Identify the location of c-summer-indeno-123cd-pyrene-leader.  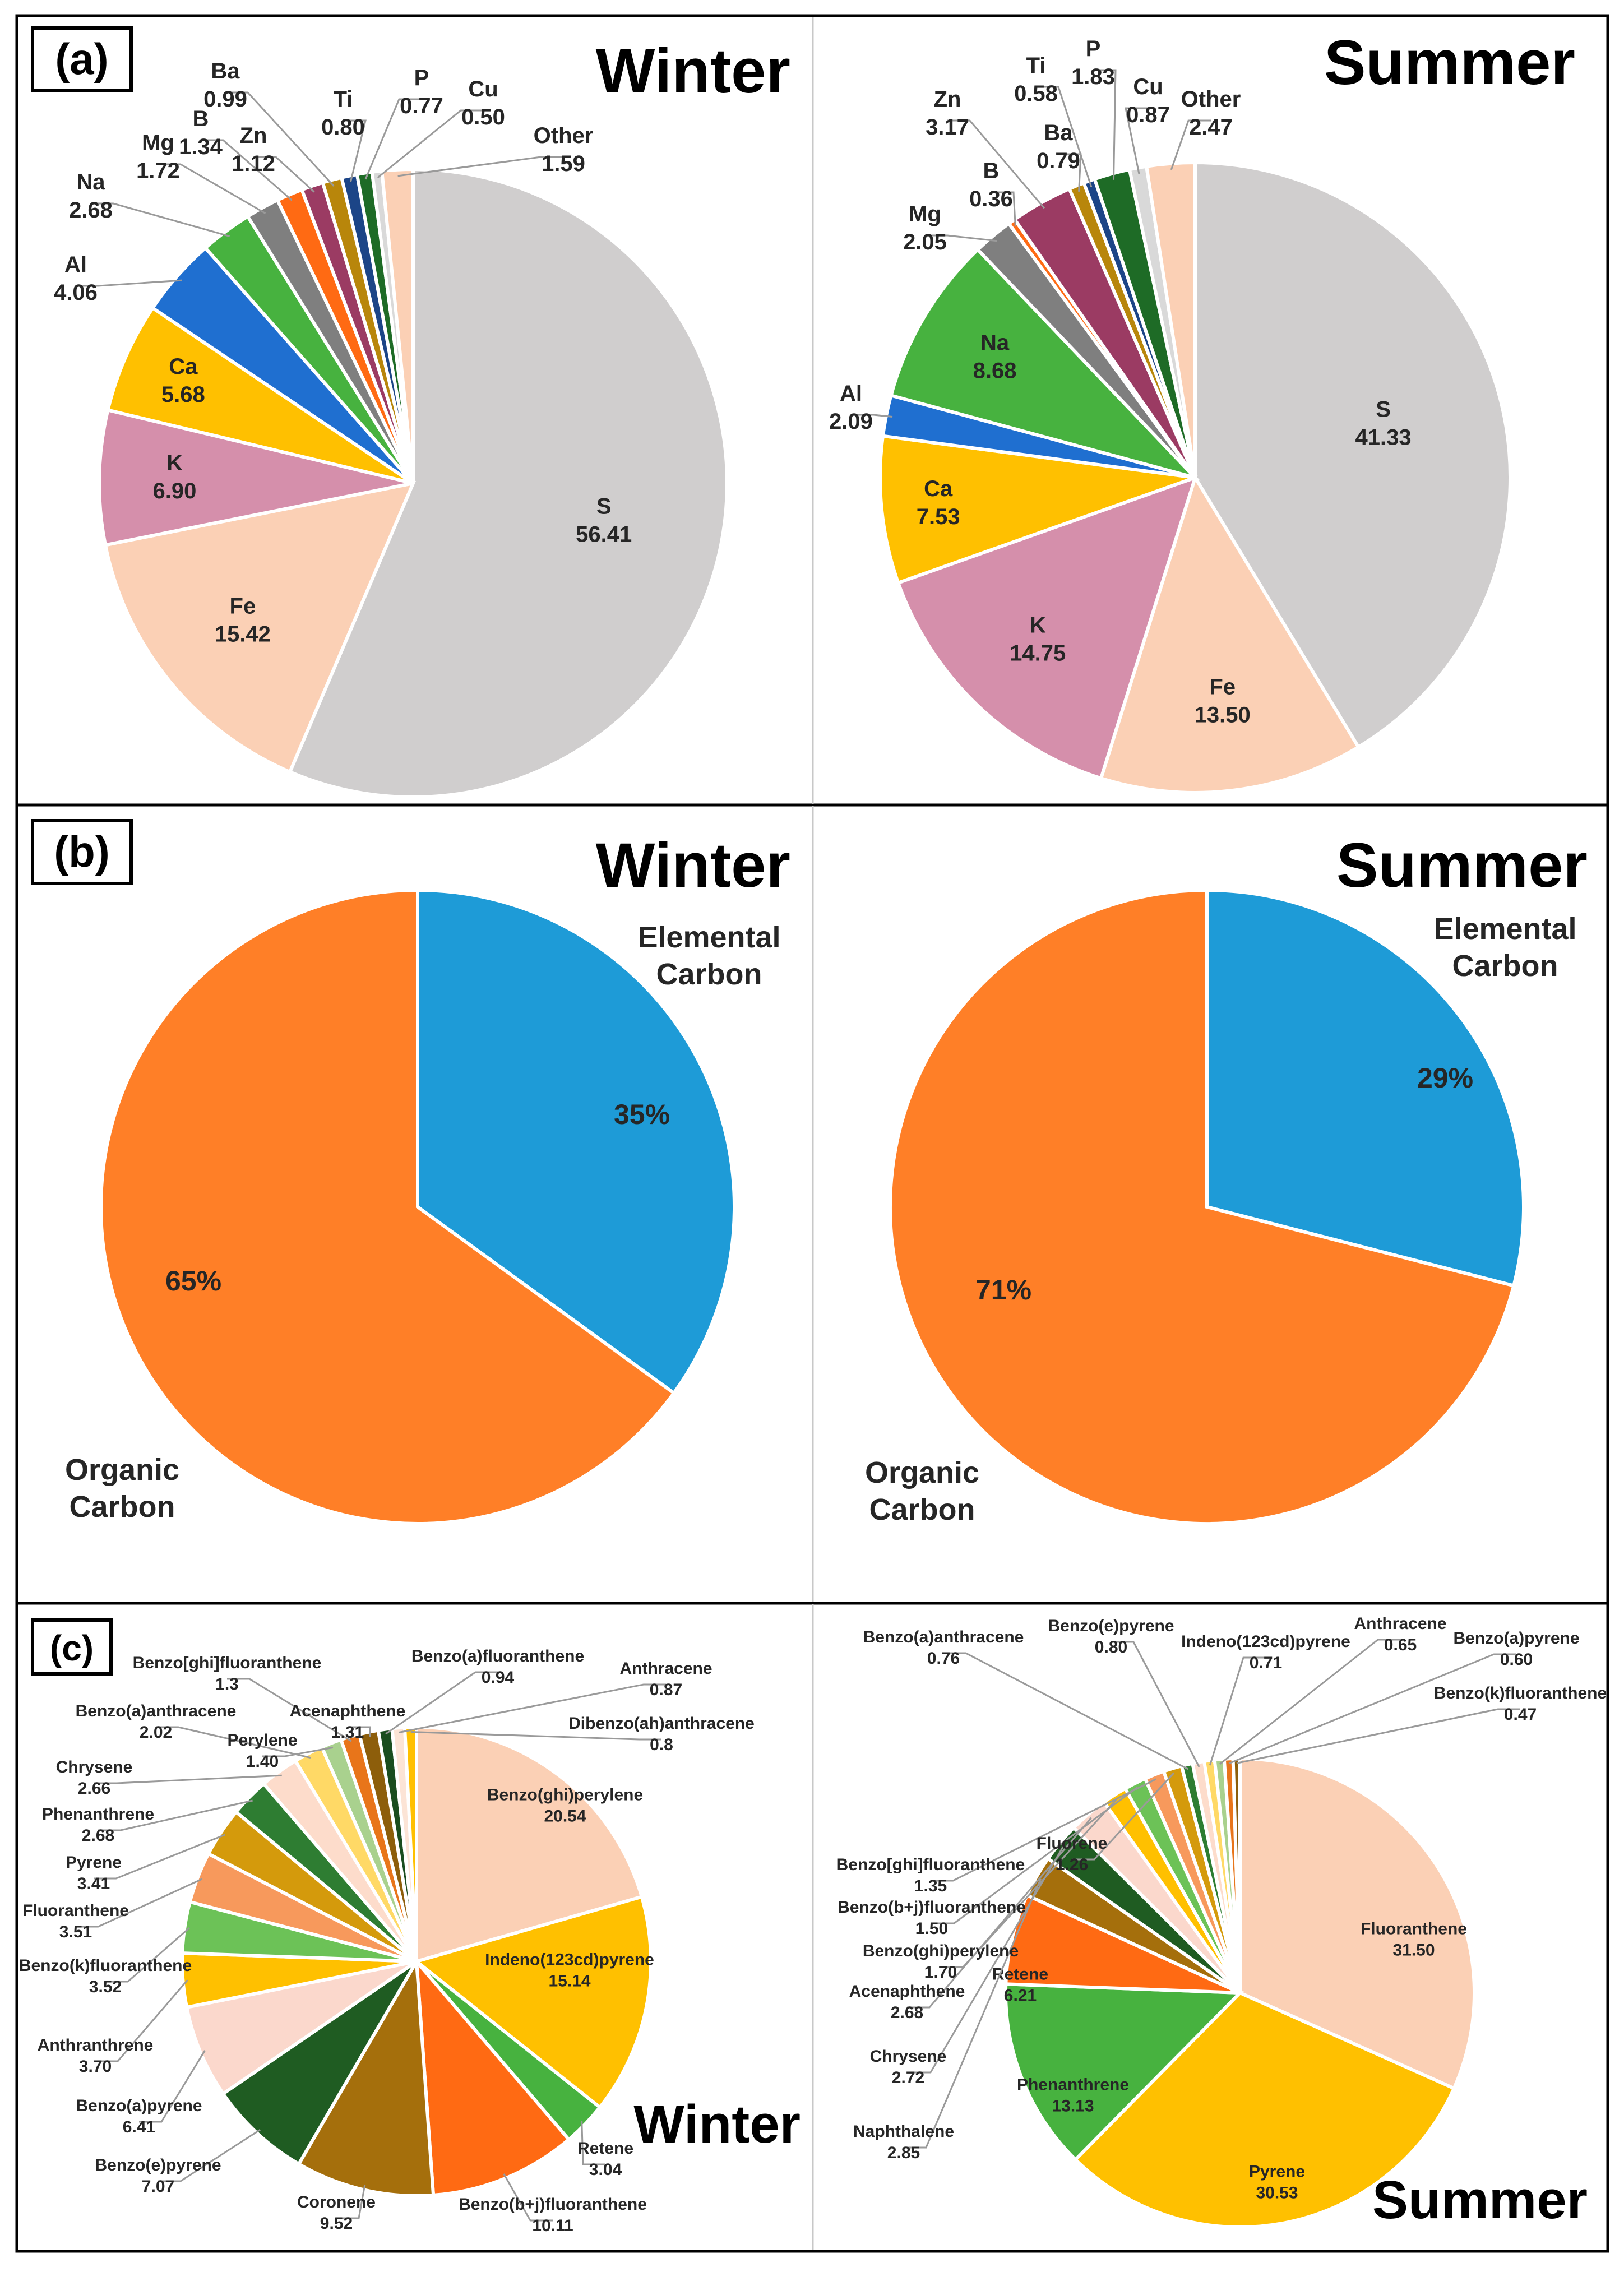
(1238, 1711).